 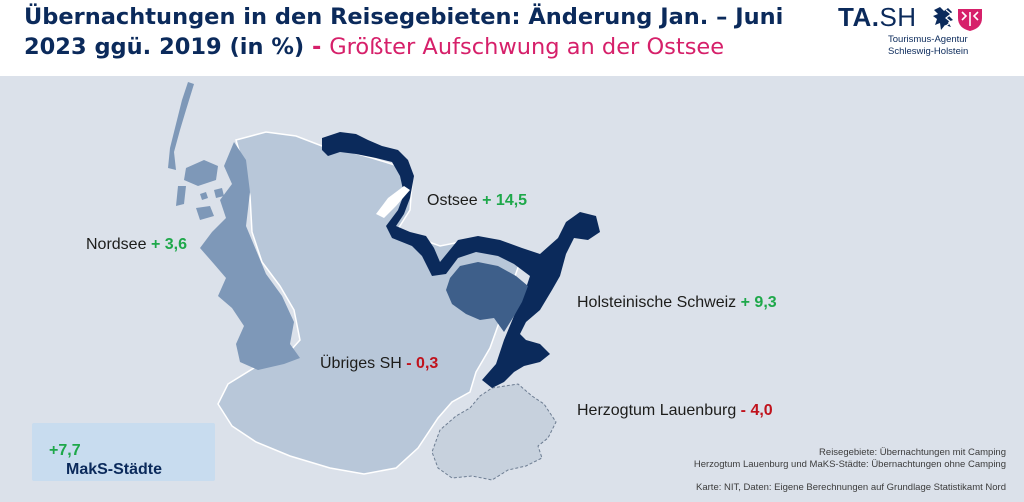 What do you see at coordinates (912, 452) in the screenshot?
I see `note-line-1: Reisegebiete: Übernachtungen mit Camping` at bounding box center [912, 452].